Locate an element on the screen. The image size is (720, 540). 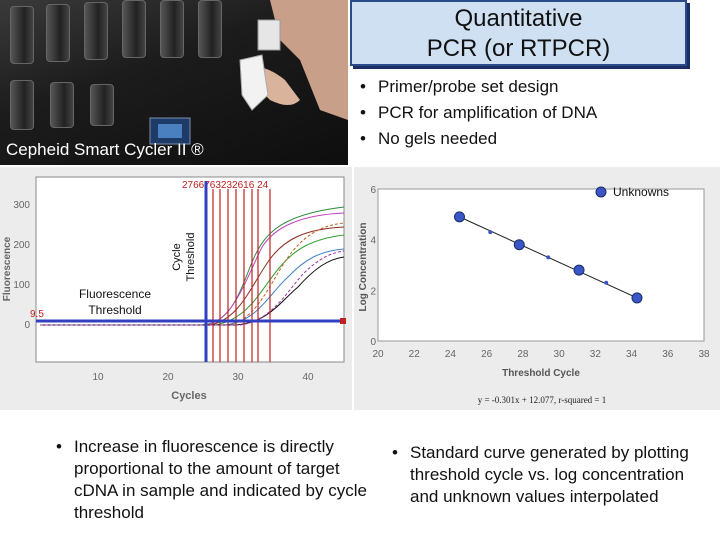
photo-caption: Cepheid Smart Cycler II ® is located at coordinates (105, 149).